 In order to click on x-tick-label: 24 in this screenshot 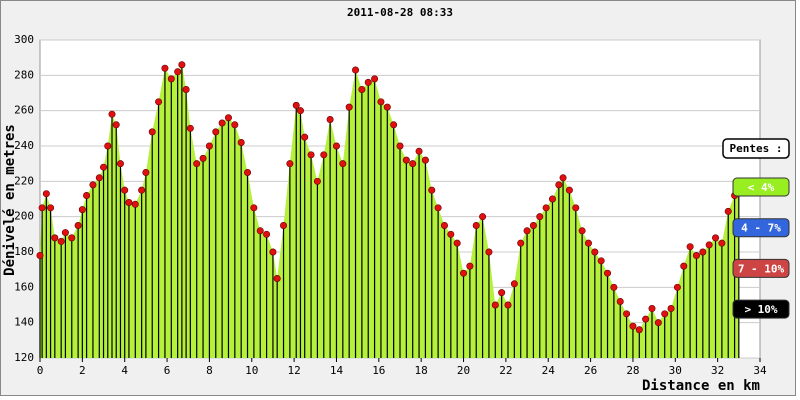, I will do `click(549, 370)`.